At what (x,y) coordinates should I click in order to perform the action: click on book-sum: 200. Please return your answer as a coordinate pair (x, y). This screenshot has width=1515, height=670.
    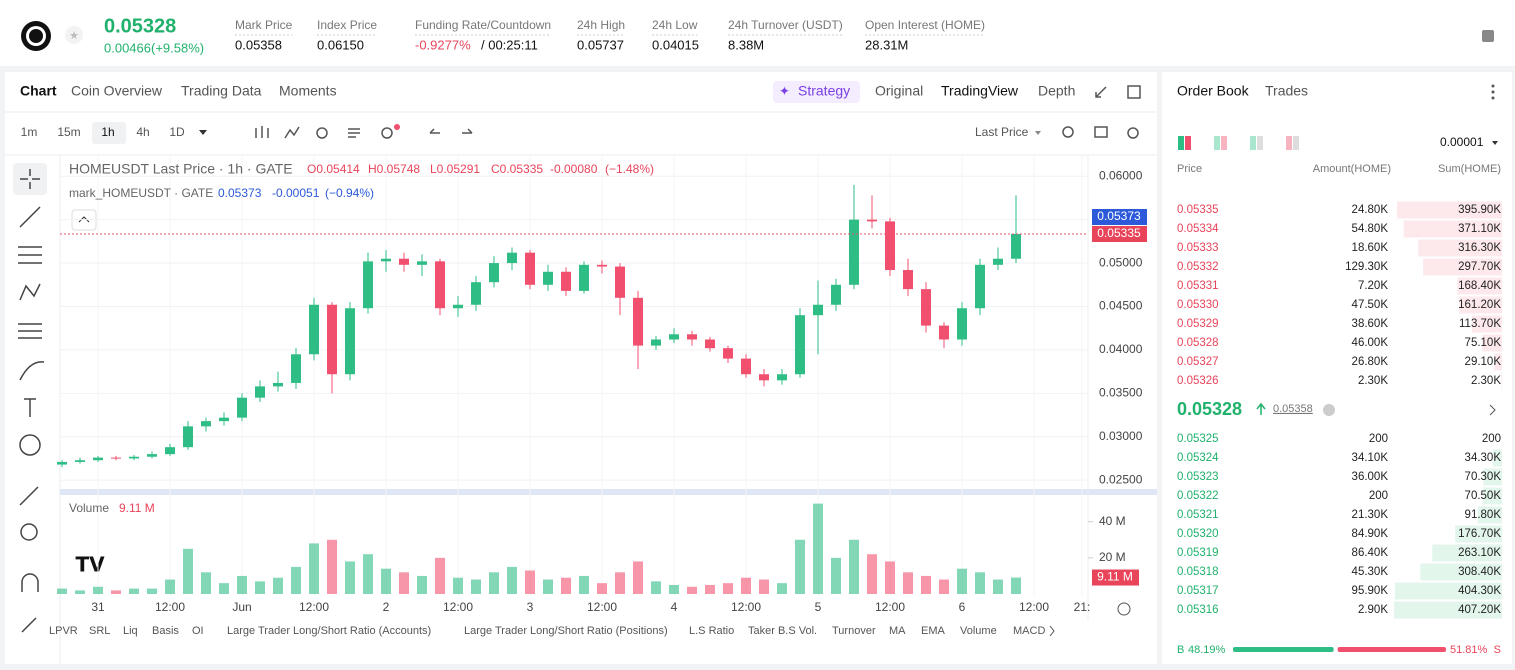
    Looking at the image, I should click on (1491, 439).